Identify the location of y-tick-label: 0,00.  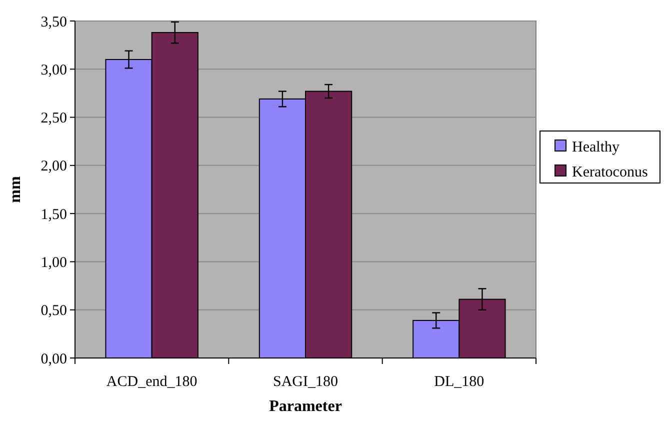
(53, 359).